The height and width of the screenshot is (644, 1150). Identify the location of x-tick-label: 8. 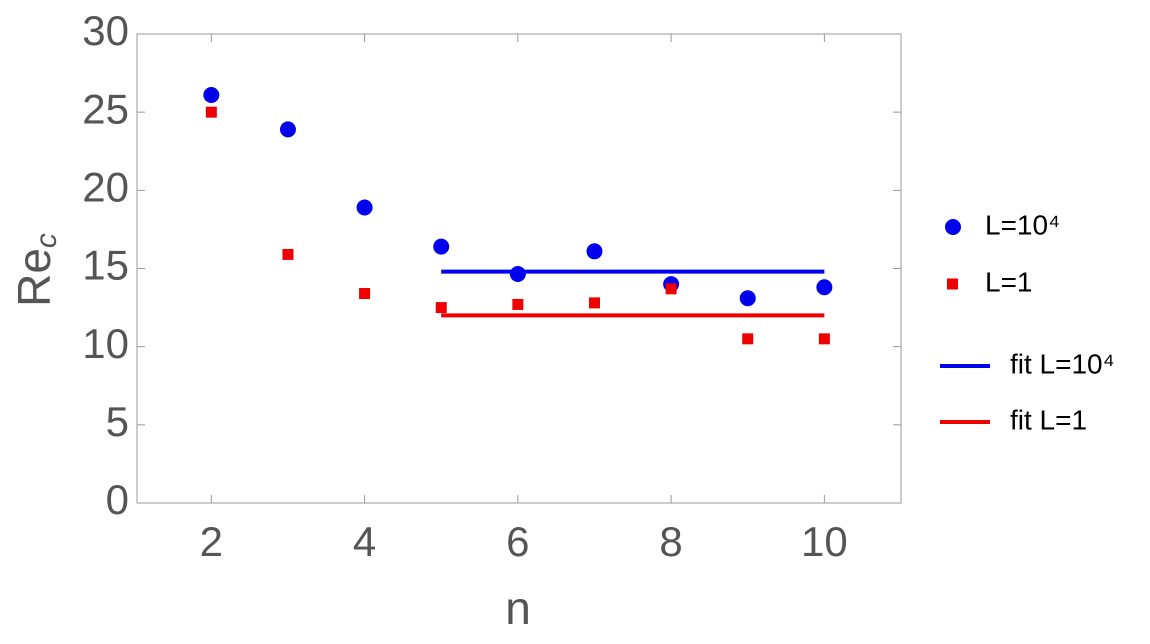
(670, 541).